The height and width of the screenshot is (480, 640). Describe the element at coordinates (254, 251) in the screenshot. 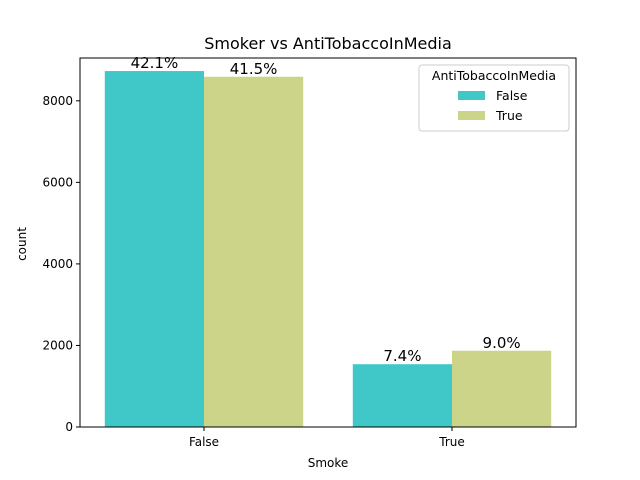

I see `bar-true-false` at that location.